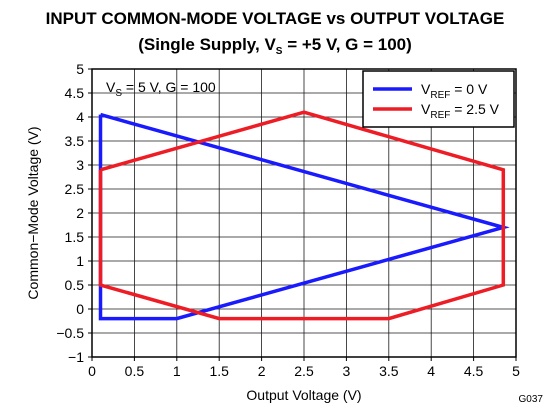  I want to click on y-tick-label: 3, so click(80, 165).